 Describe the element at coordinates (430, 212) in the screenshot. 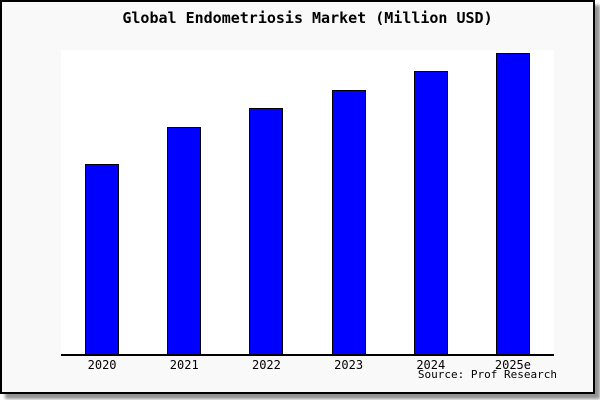

I see `bar-2024` at that location.